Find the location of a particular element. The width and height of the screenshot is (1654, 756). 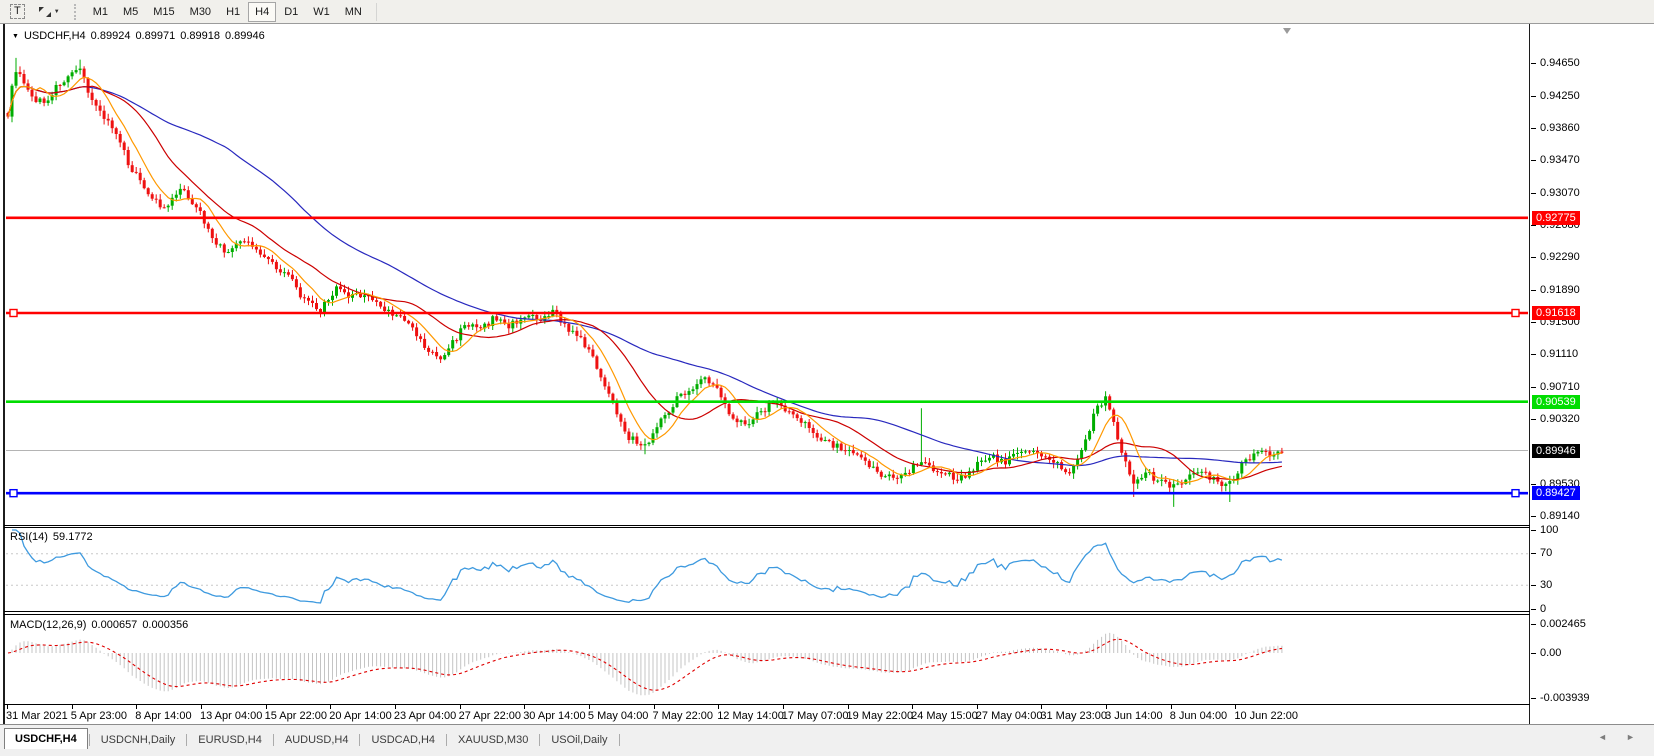

tab-scroll-left-icon: ◄ is located at coordinates (1602, 737).